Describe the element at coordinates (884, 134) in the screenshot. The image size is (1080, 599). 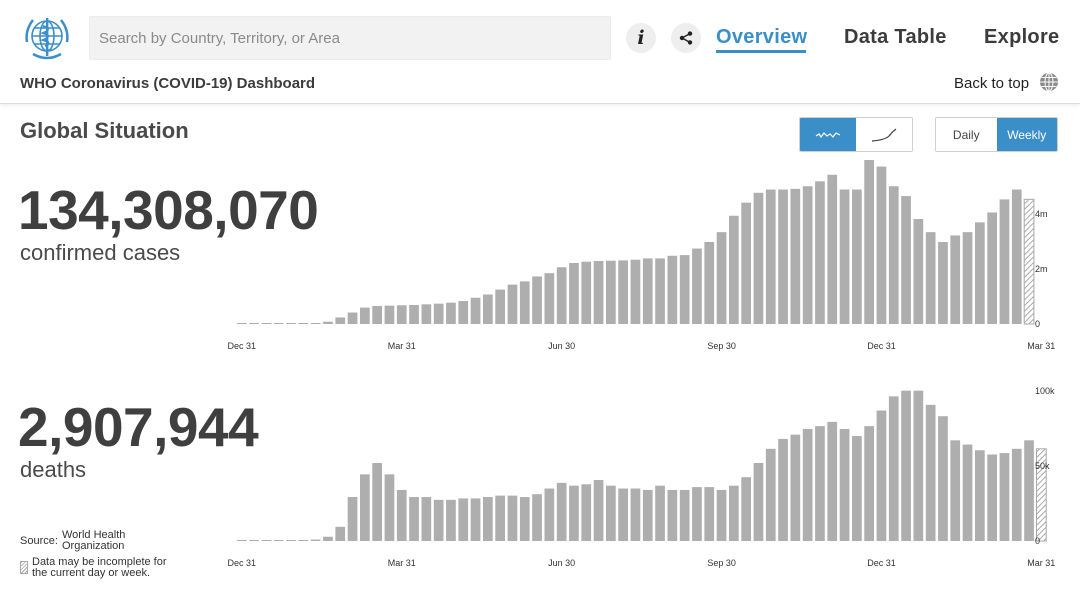
I see `cumulative-curve-button` at that location.